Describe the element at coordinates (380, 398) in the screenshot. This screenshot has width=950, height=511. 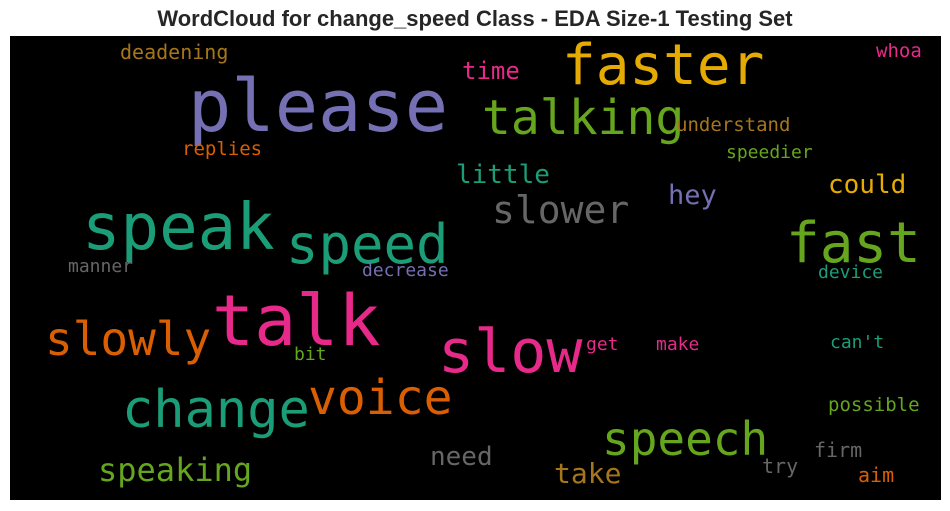
I see `word-voice: voice` at that location.